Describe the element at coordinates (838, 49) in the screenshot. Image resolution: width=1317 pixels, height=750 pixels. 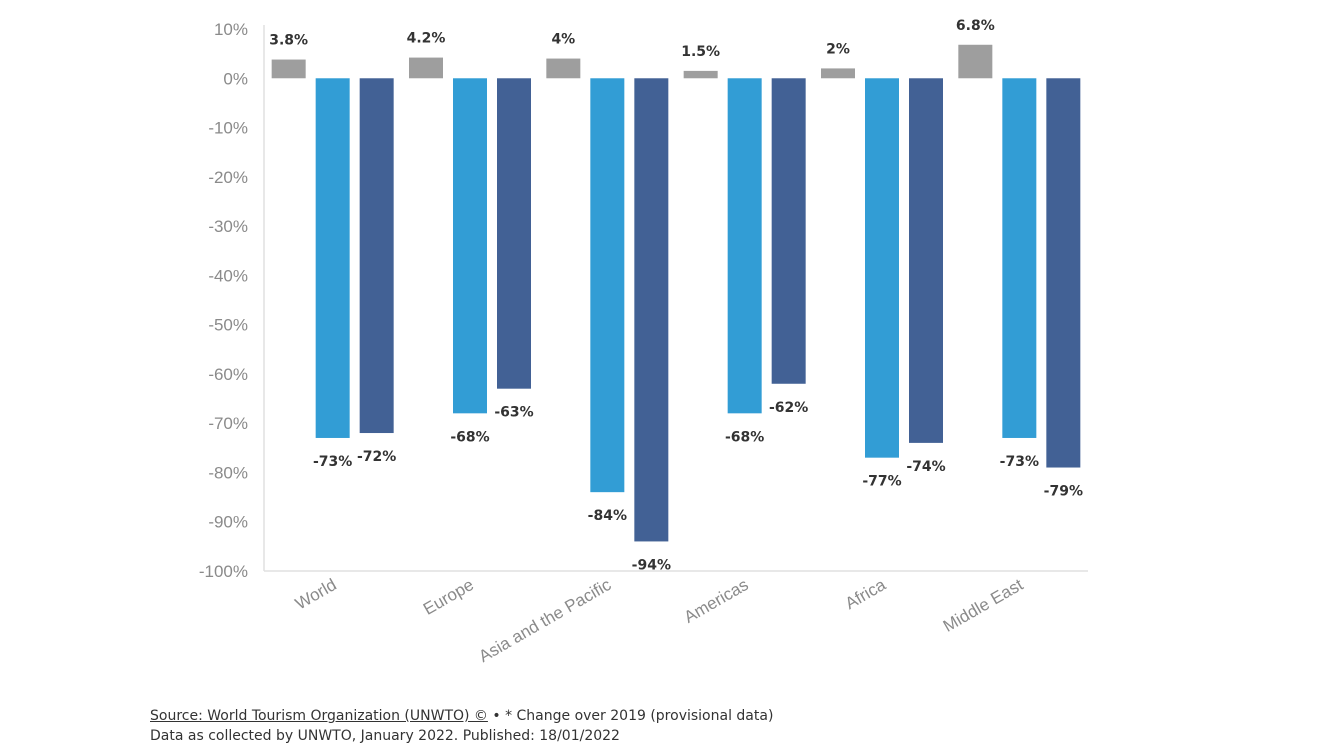
I see `data-label: 2%` at that location.